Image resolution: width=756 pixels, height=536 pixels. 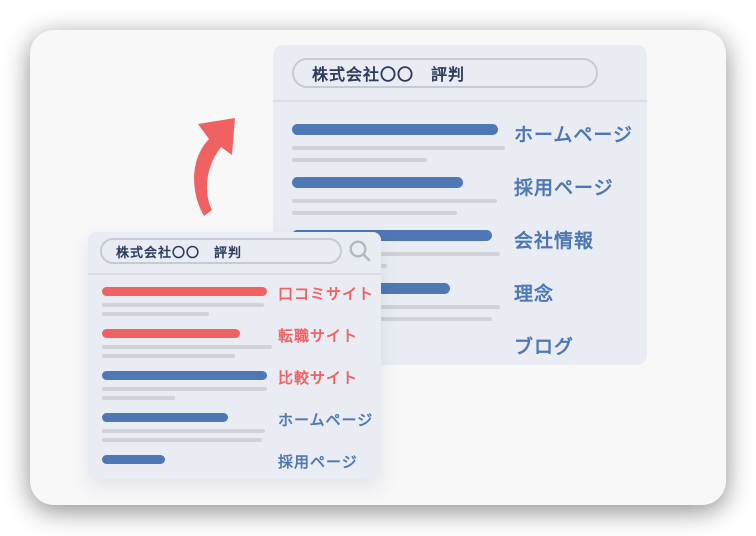 I want to click on result-row: 転職サイト, so click(x=241, y=349).